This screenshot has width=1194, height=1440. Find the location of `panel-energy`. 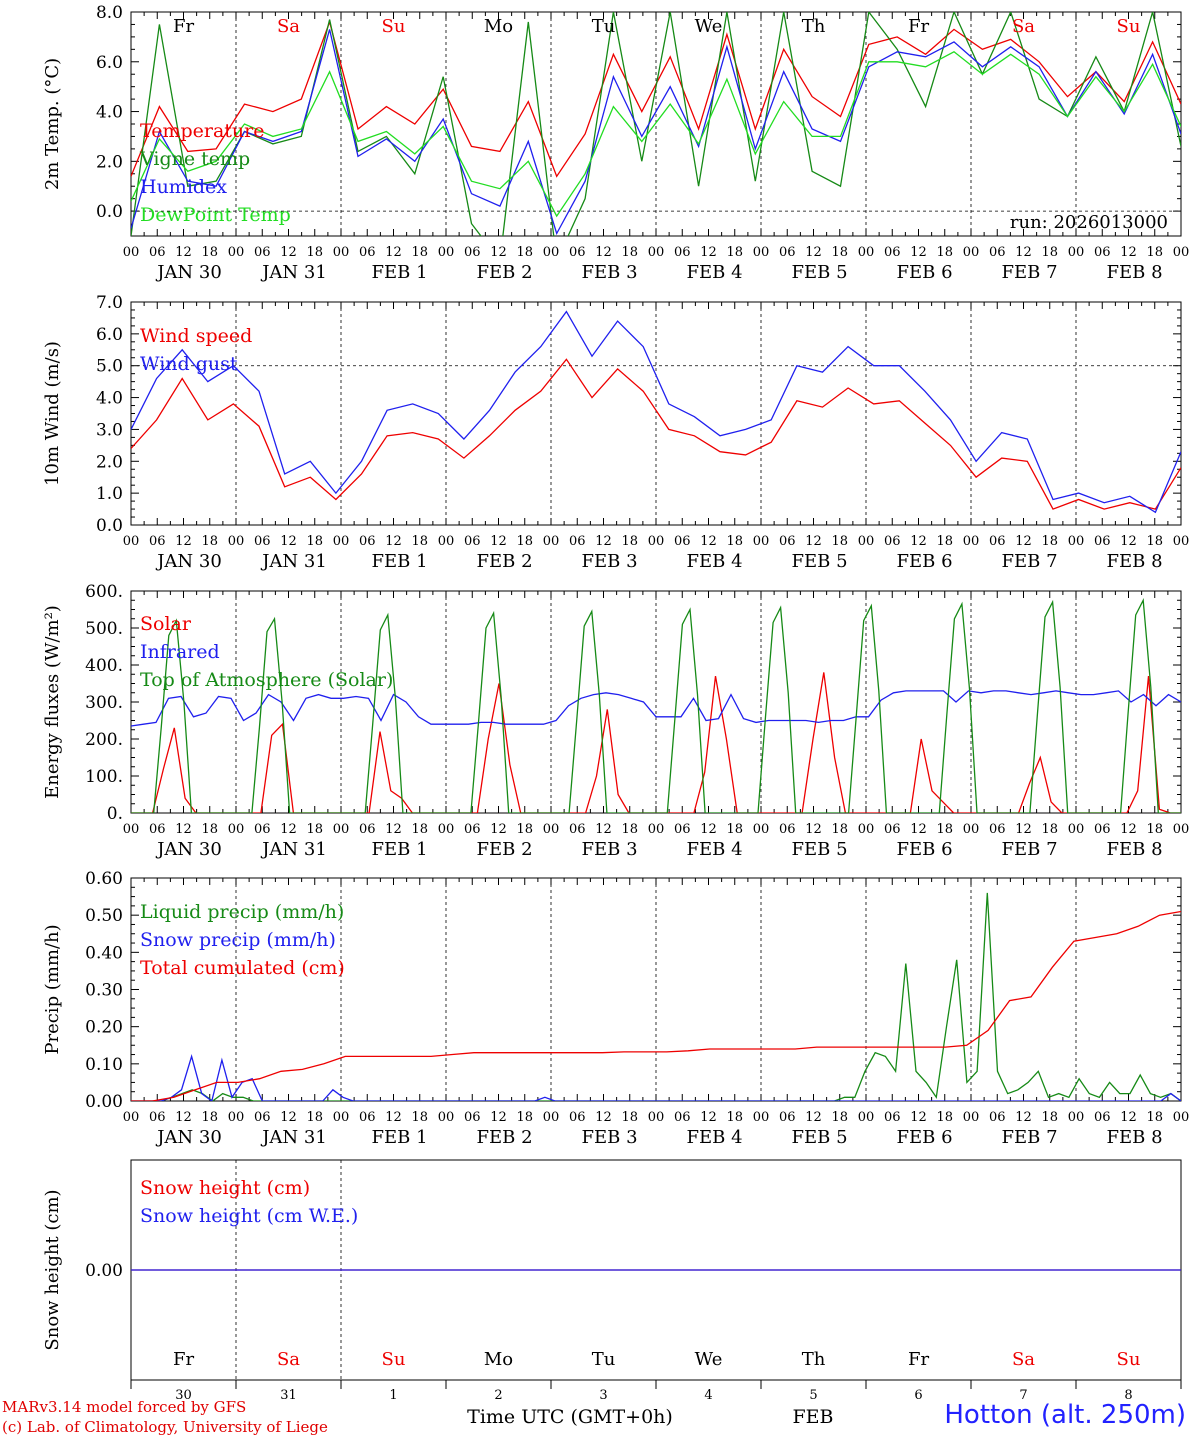

panel-energy is located at coordinates (656, 702).